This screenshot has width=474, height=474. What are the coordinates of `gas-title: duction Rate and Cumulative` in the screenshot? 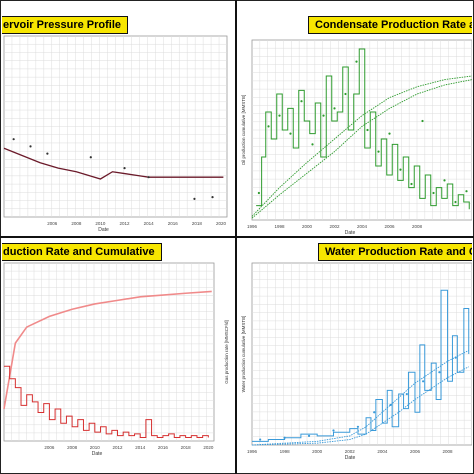 It's located at (82, 252).